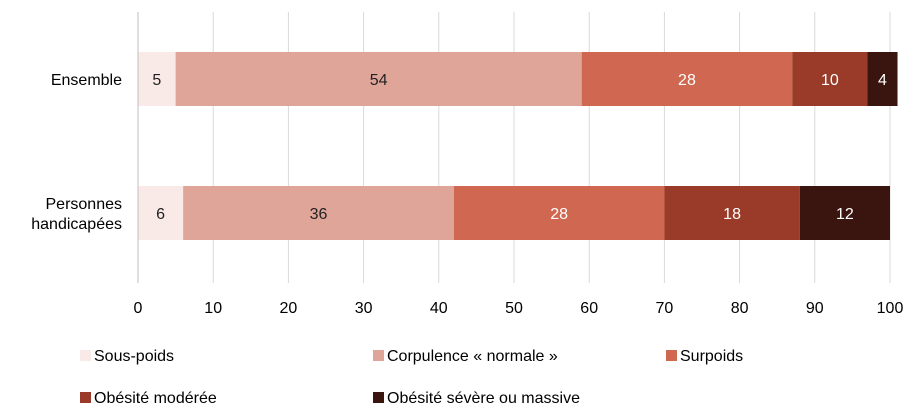 Image resolution: width=910 pixels, height=417 pixels. What do you see at coordinates (483, 398) in the screenshot?
I see `legend-label: Obésité sévère ou massive` at bounding box center [483, 398].